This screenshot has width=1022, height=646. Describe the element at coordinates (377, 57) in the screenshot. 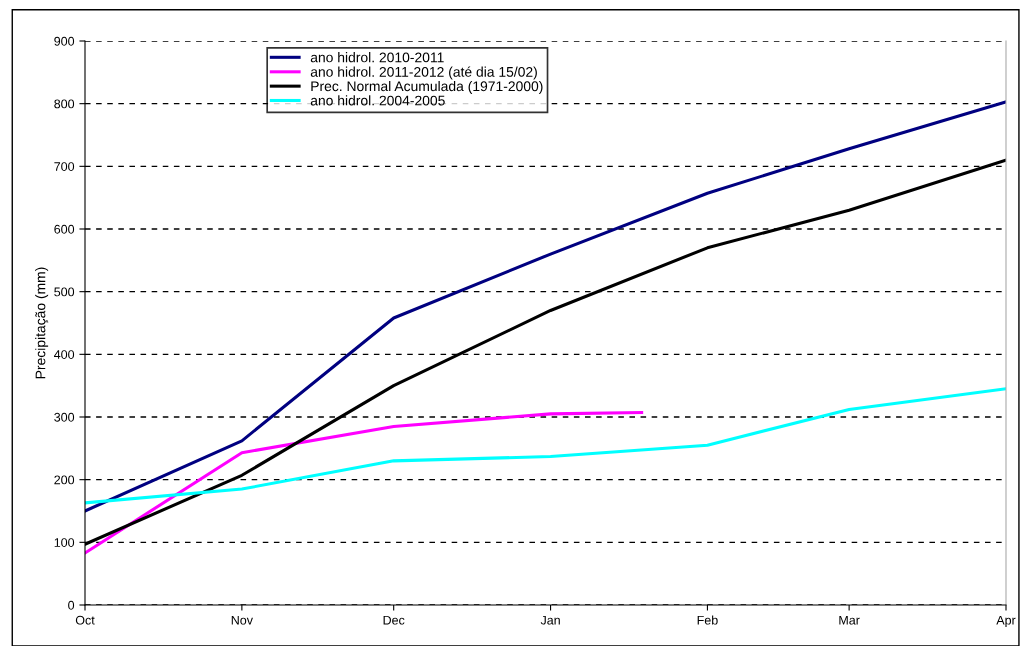

I see `legend-label: ano hidrol. 2010-2011` at that location.